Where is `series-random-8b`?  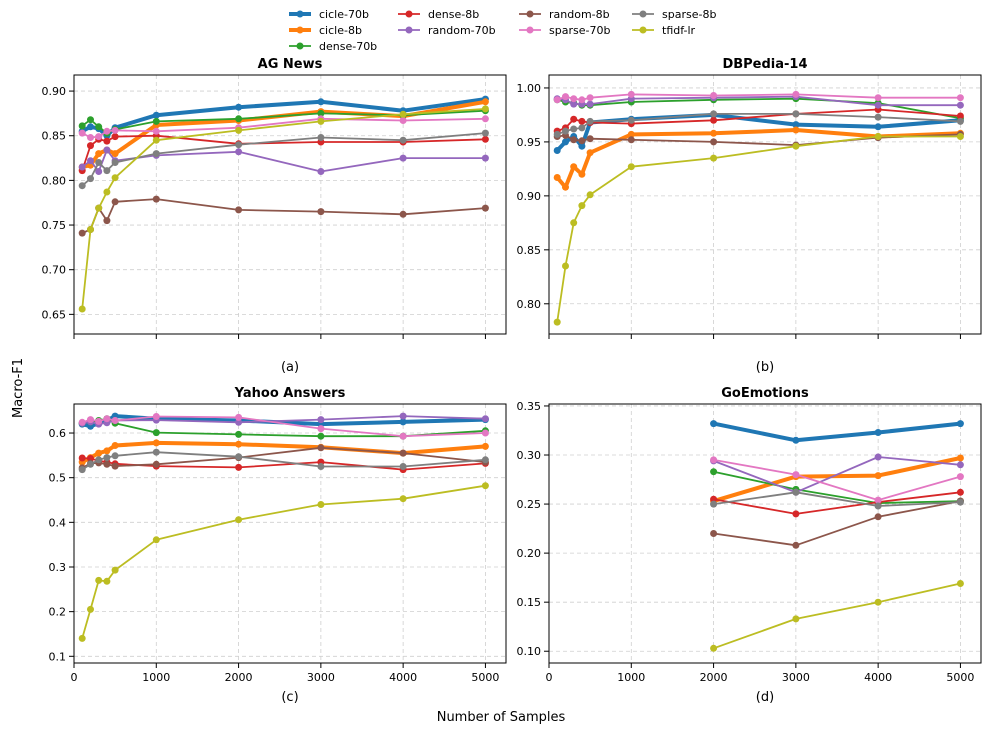
series-random-8b is located at coordinates (283, 216).